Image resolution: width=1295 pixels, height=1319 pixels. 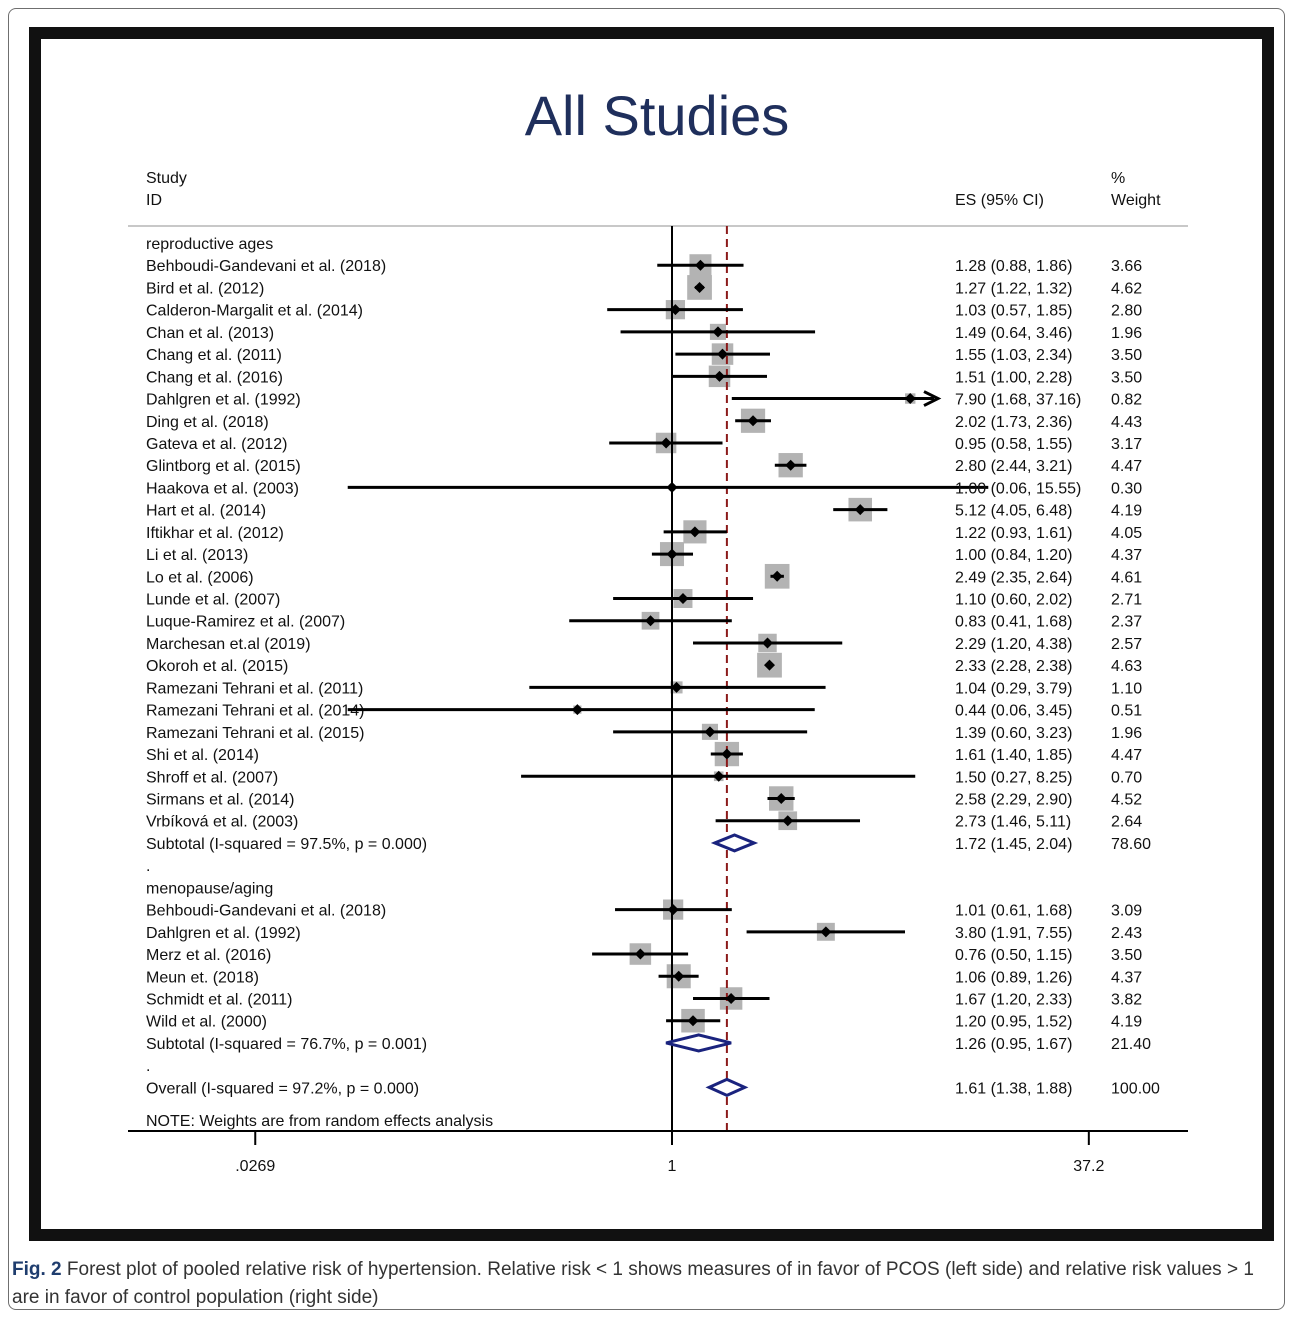 I want to click on row-label: Shi et al. (2014), so click(x=202, y=755).